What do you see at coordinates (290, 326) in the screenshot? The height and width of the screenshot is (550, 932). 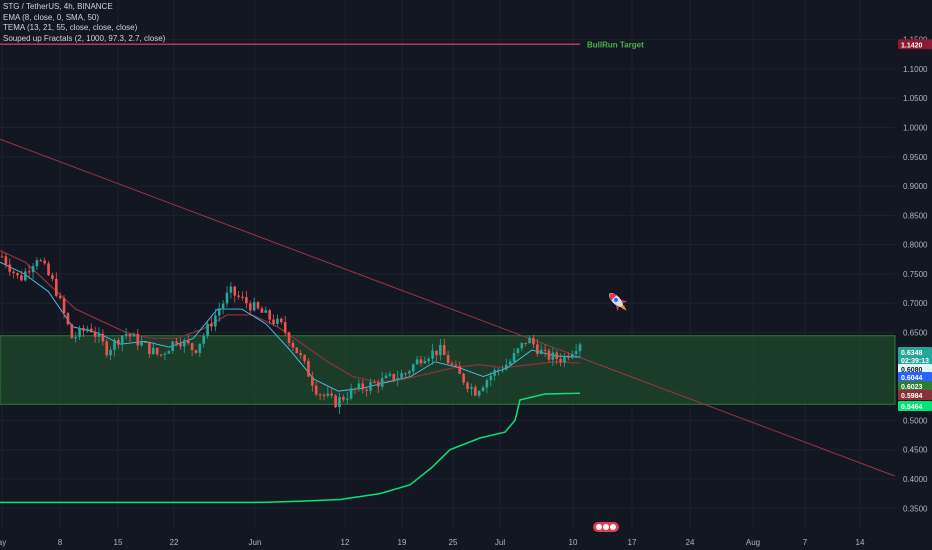 I see `ema-line` at bounding box center [290, 326].